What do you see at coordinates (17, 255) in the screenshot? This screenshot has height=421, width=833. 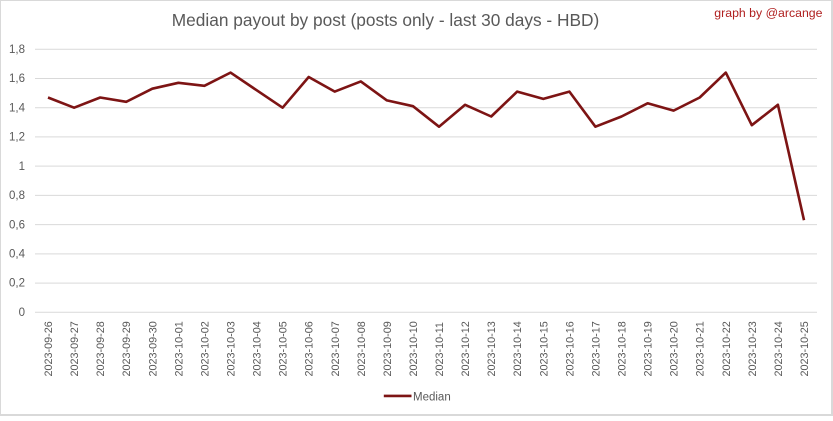 I see `svg-text: 0,4` at bounding box center [17, 255].